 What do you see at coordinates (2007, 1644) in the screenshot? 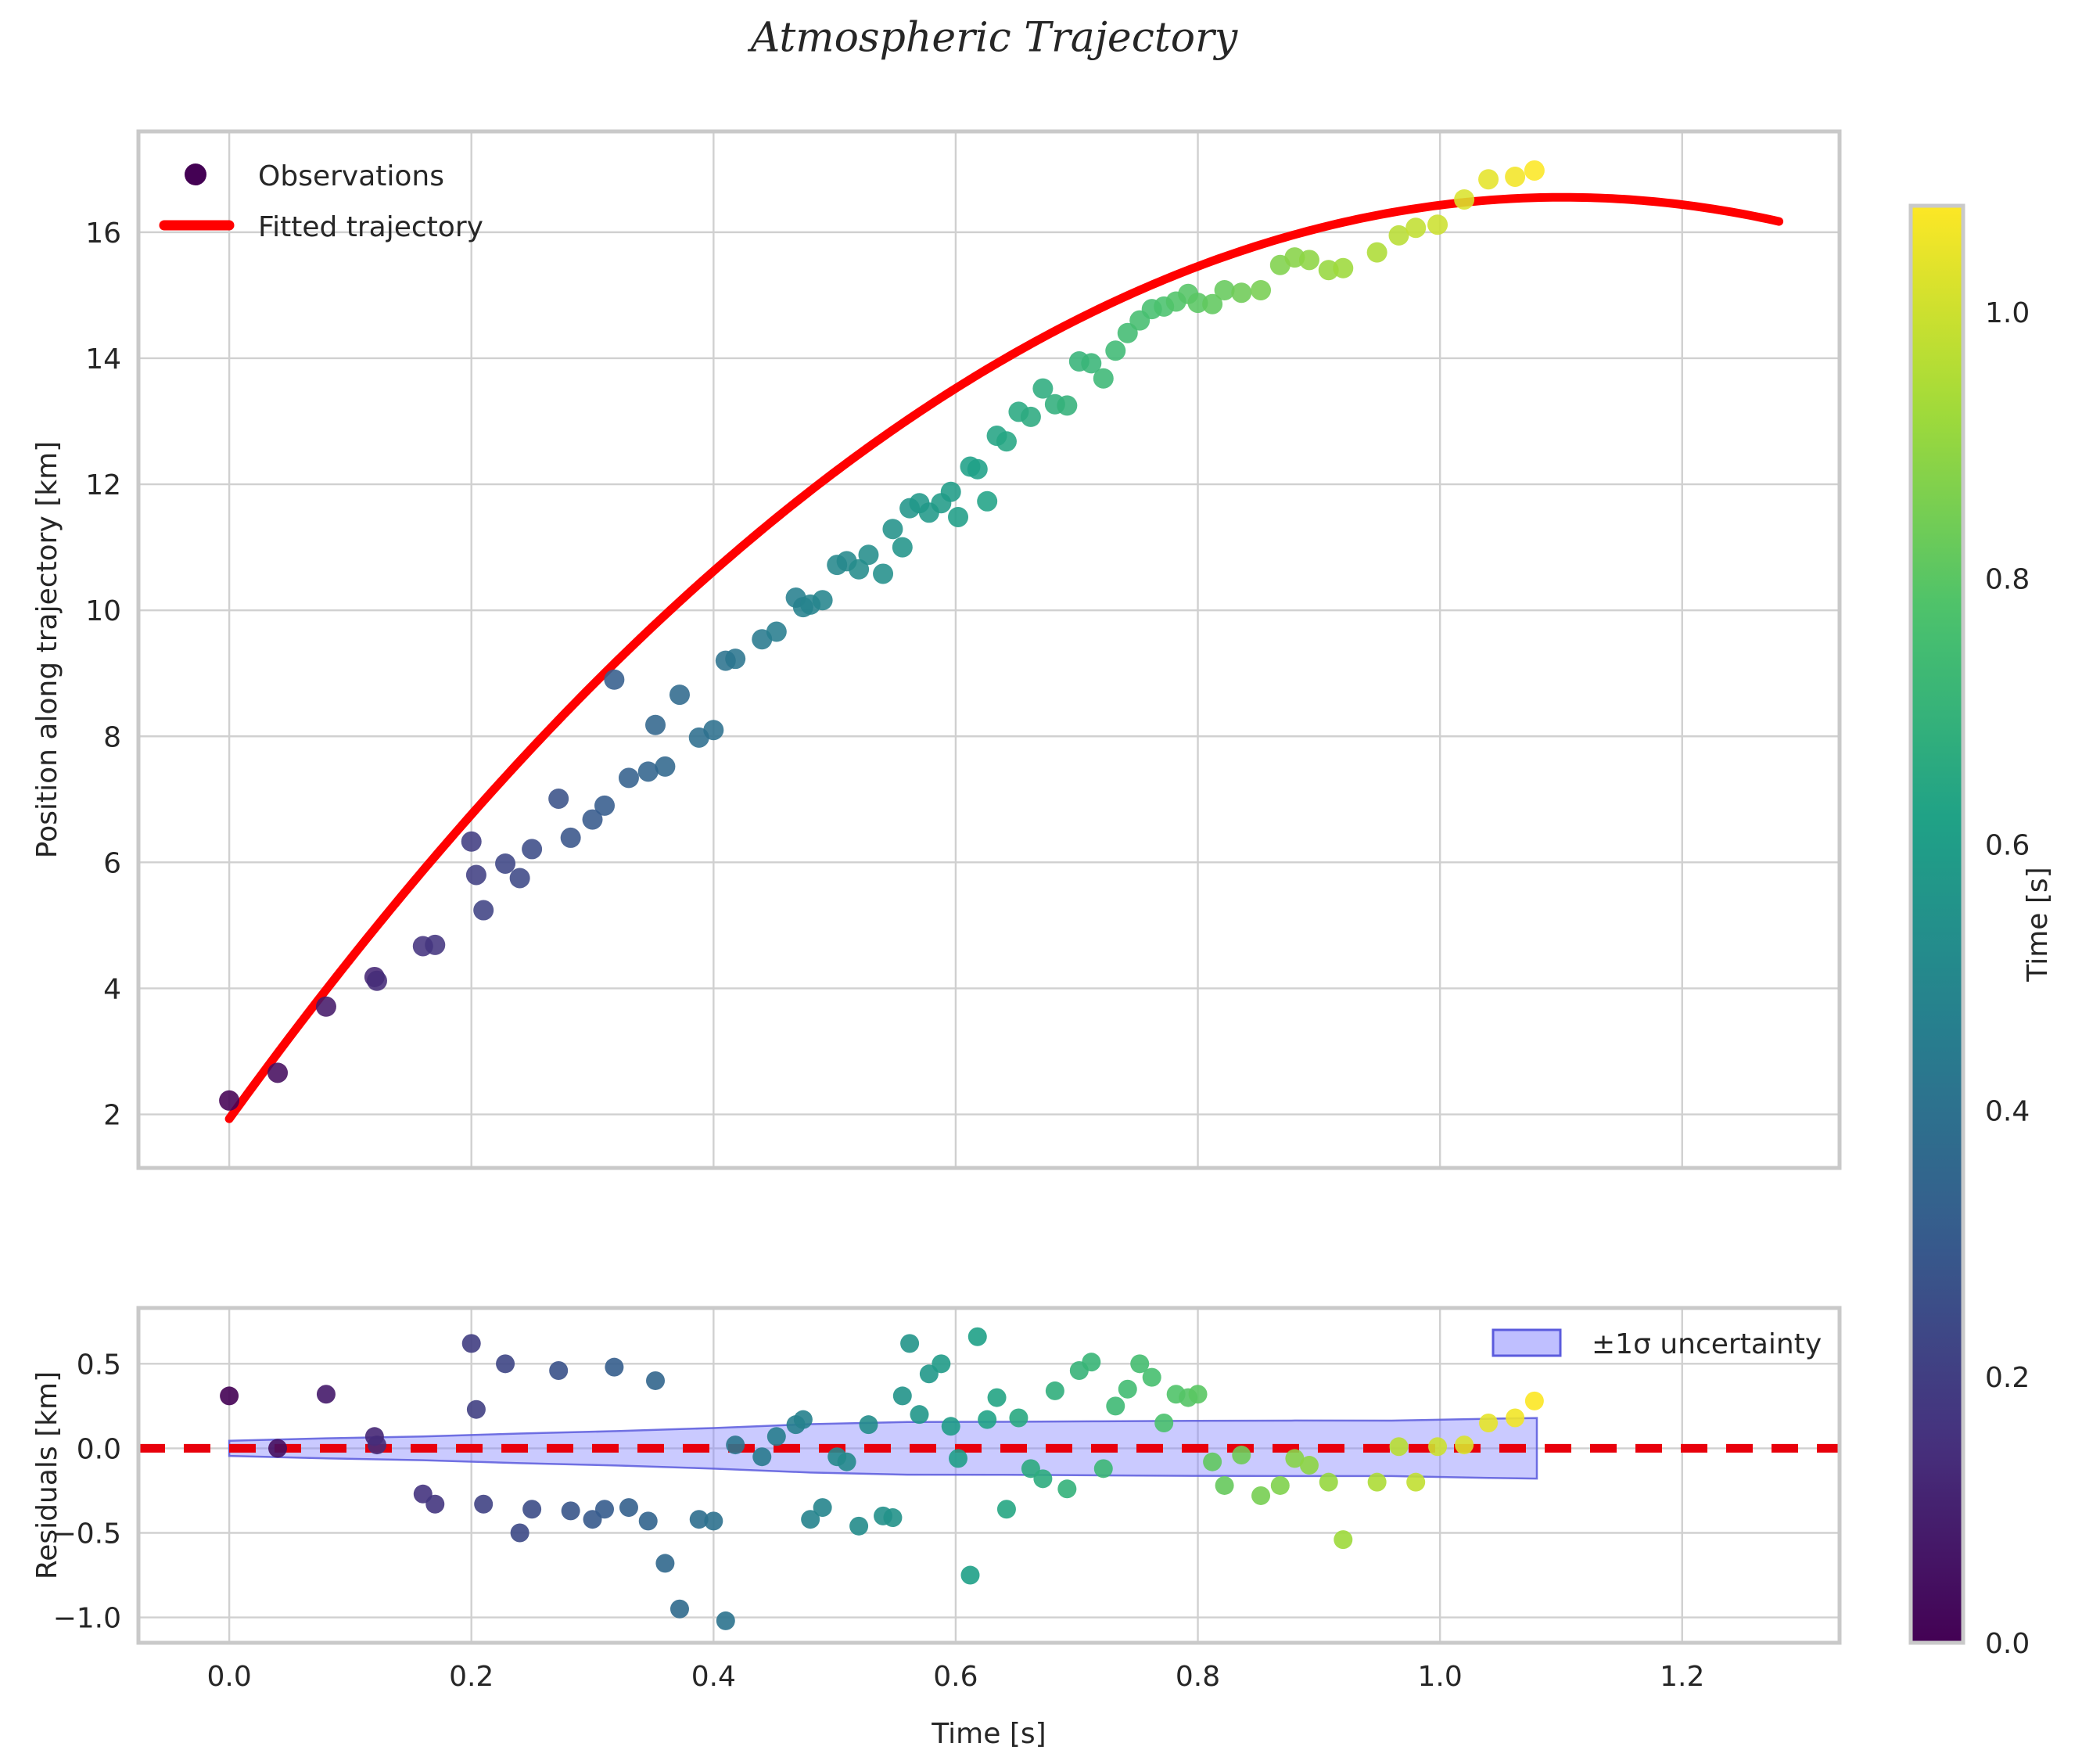
I see `colorbar-tick-label: 0.0` at bounding box center [2007, 1644].